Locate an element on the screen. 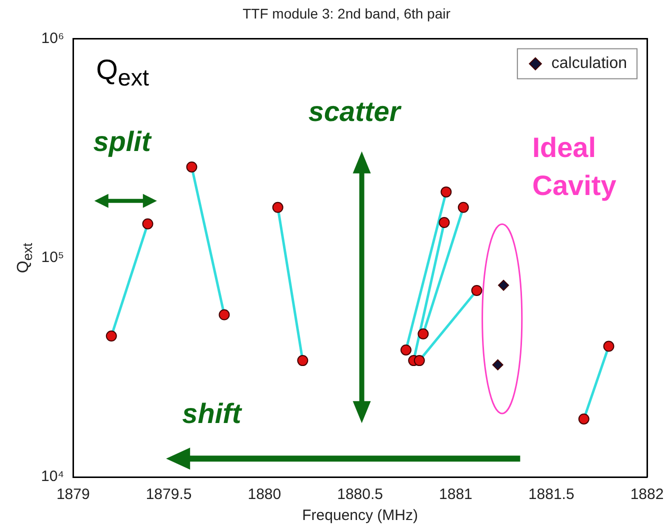  legend-label: calculation is located at coordinates (589, 63).